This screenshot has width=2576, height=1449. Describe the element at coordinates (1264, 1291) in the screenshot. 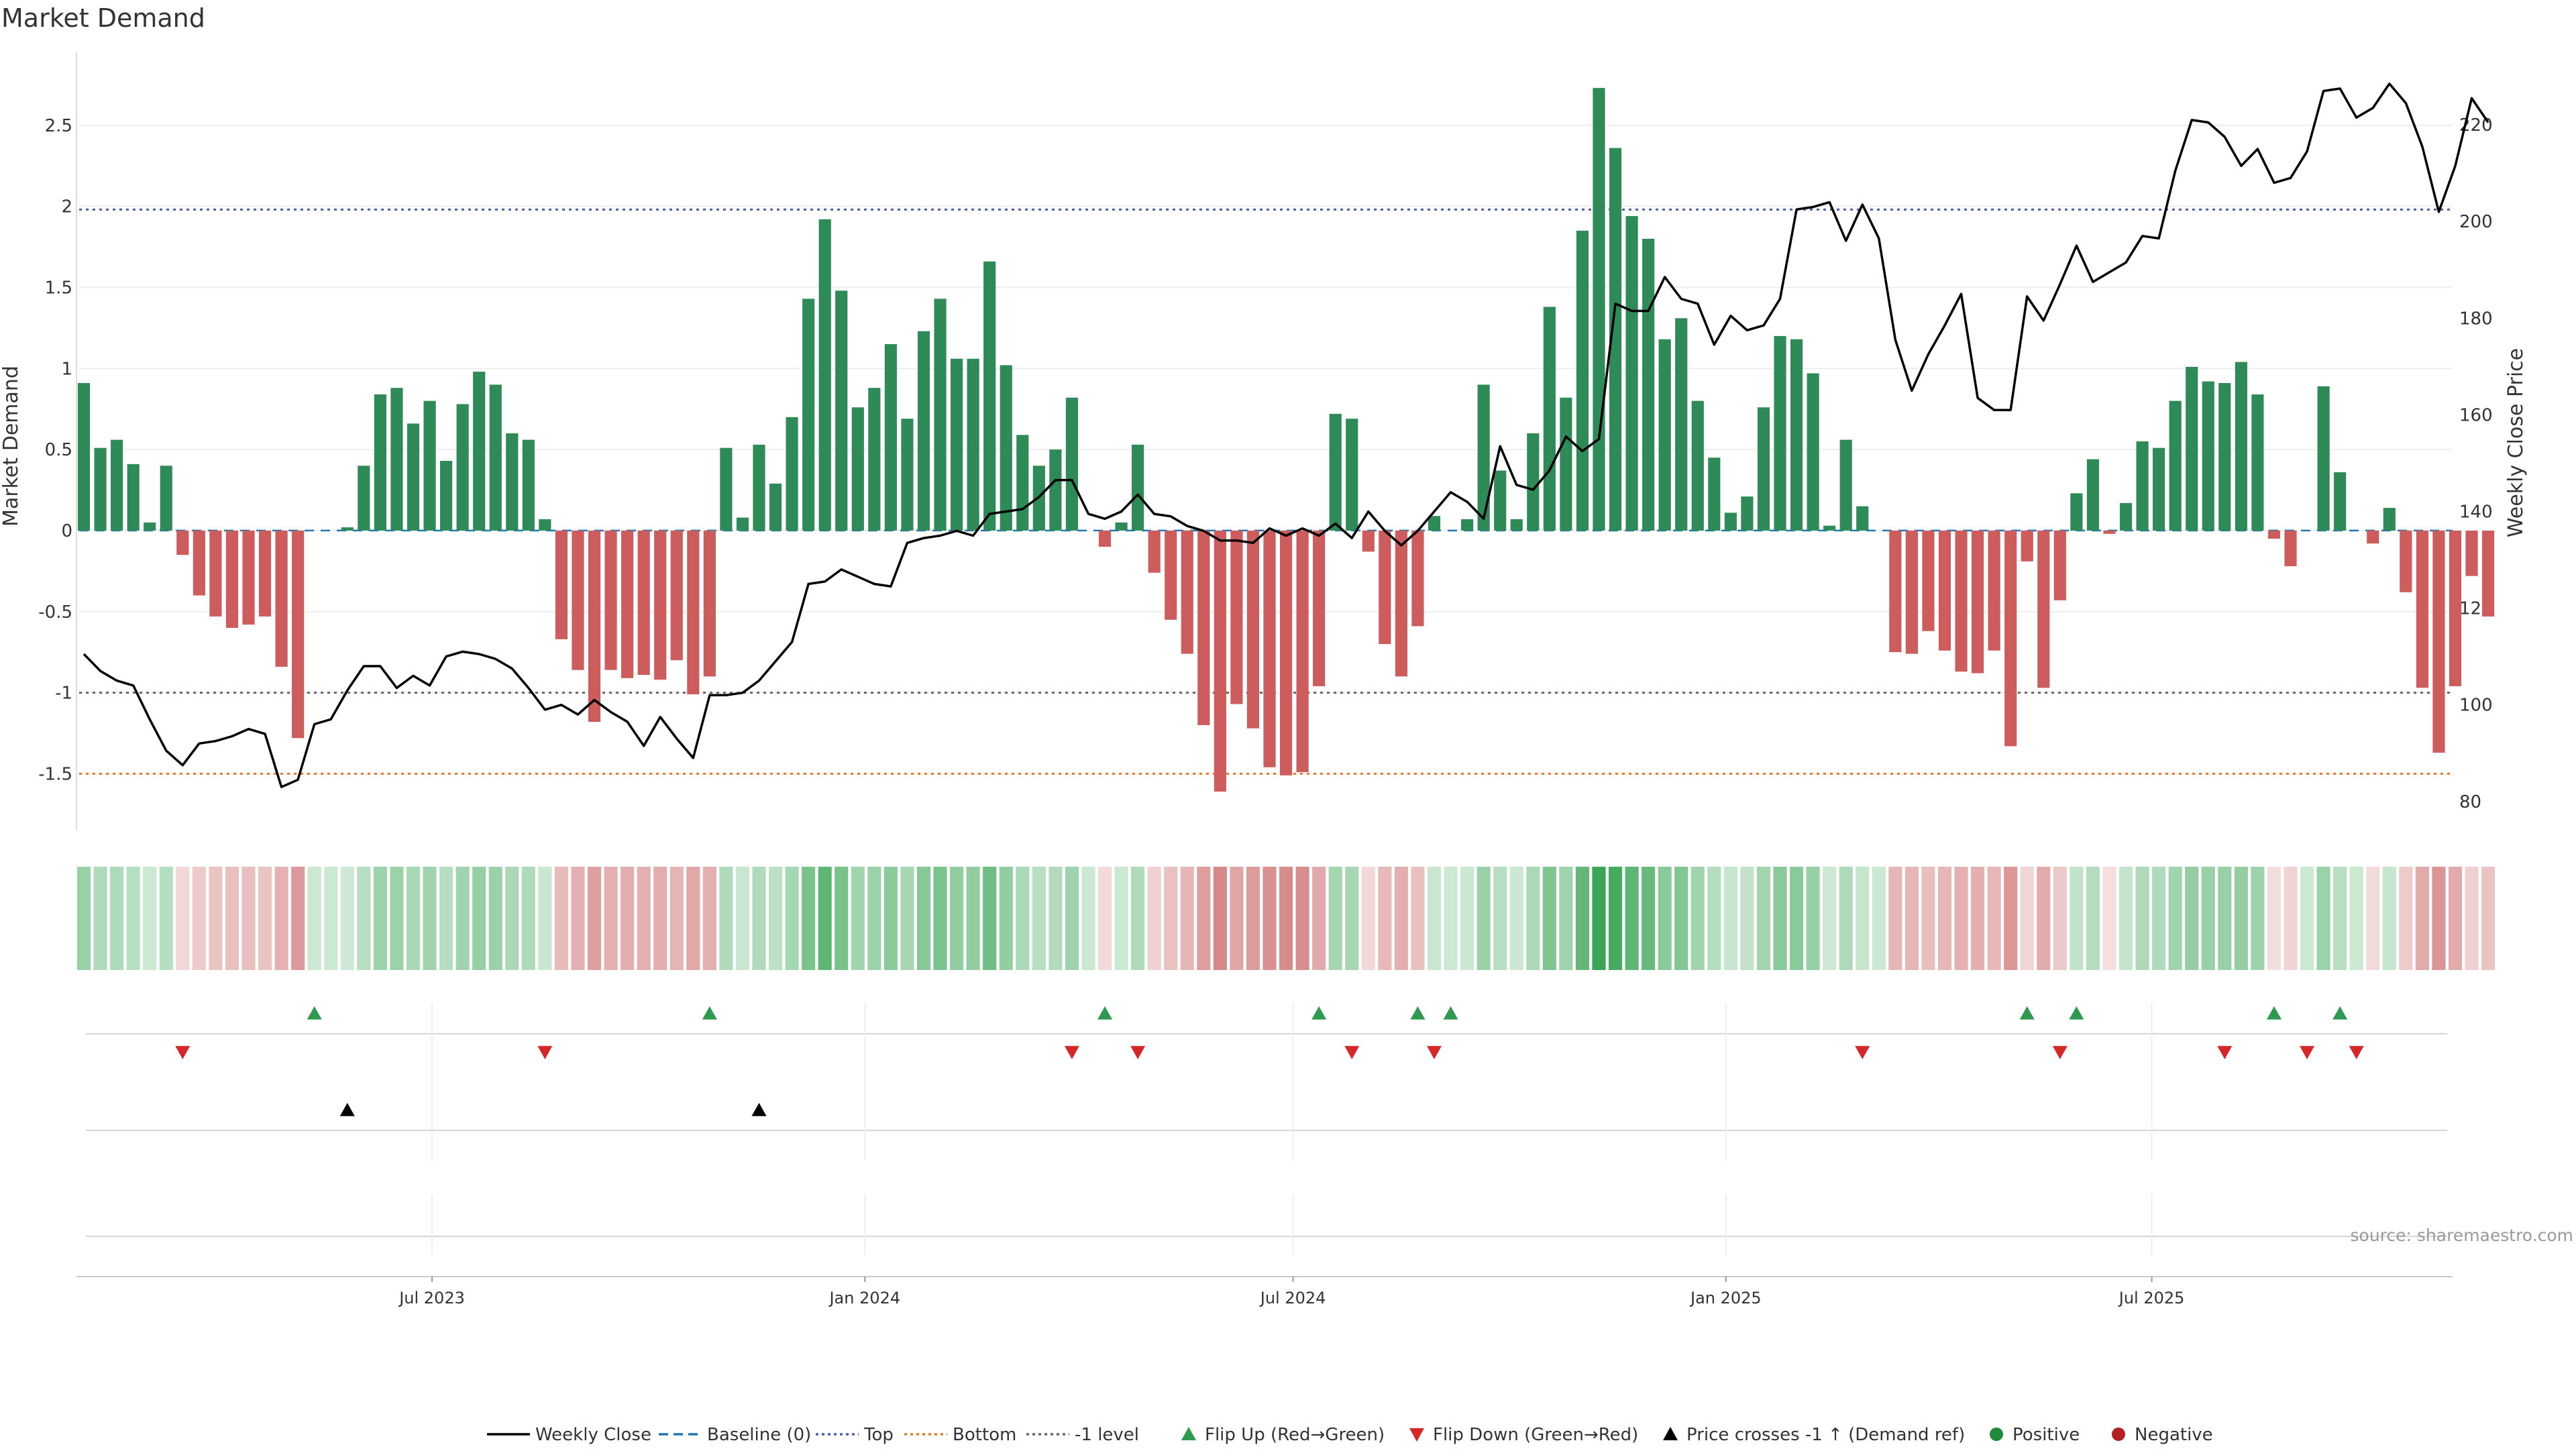

I see `x-axis: Jul 2023 Jan 2024 Jul 2024 Jan 2025 Jul 2025` at that location.